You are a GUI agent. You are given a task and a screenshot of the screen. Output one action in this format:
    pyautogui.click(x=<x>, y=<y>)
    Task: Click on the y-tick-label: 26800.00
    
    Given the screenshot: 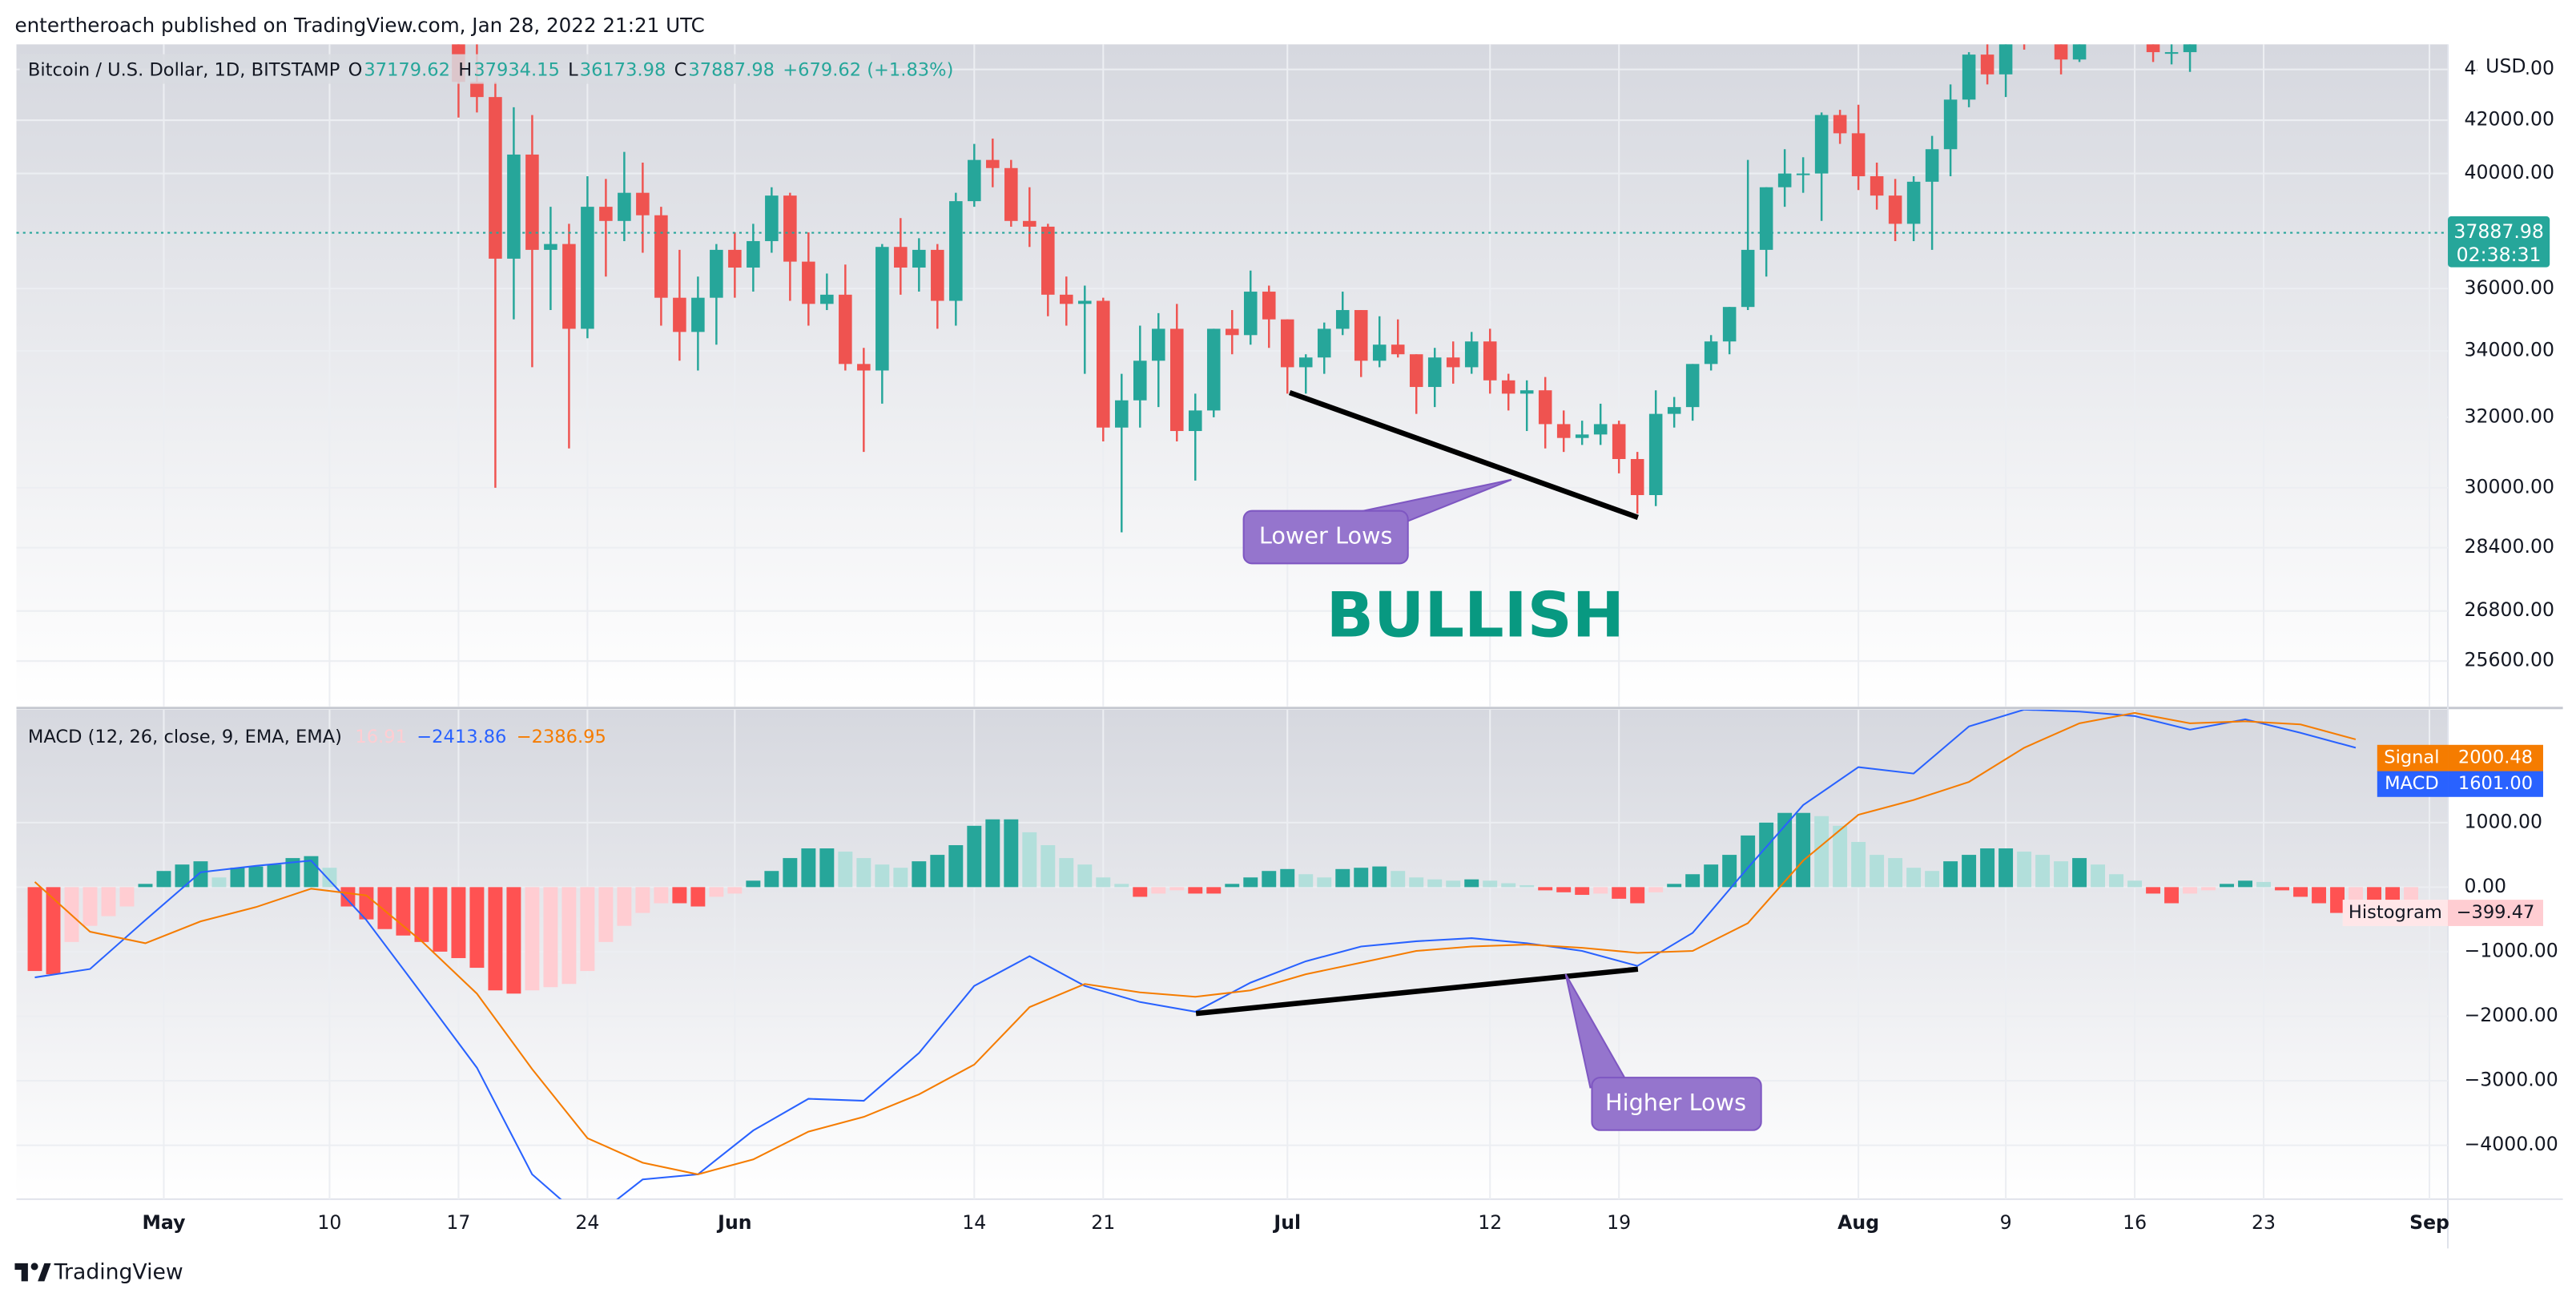 What is the action you would take?
    pyautogui.click(x=2510, y=609)
    